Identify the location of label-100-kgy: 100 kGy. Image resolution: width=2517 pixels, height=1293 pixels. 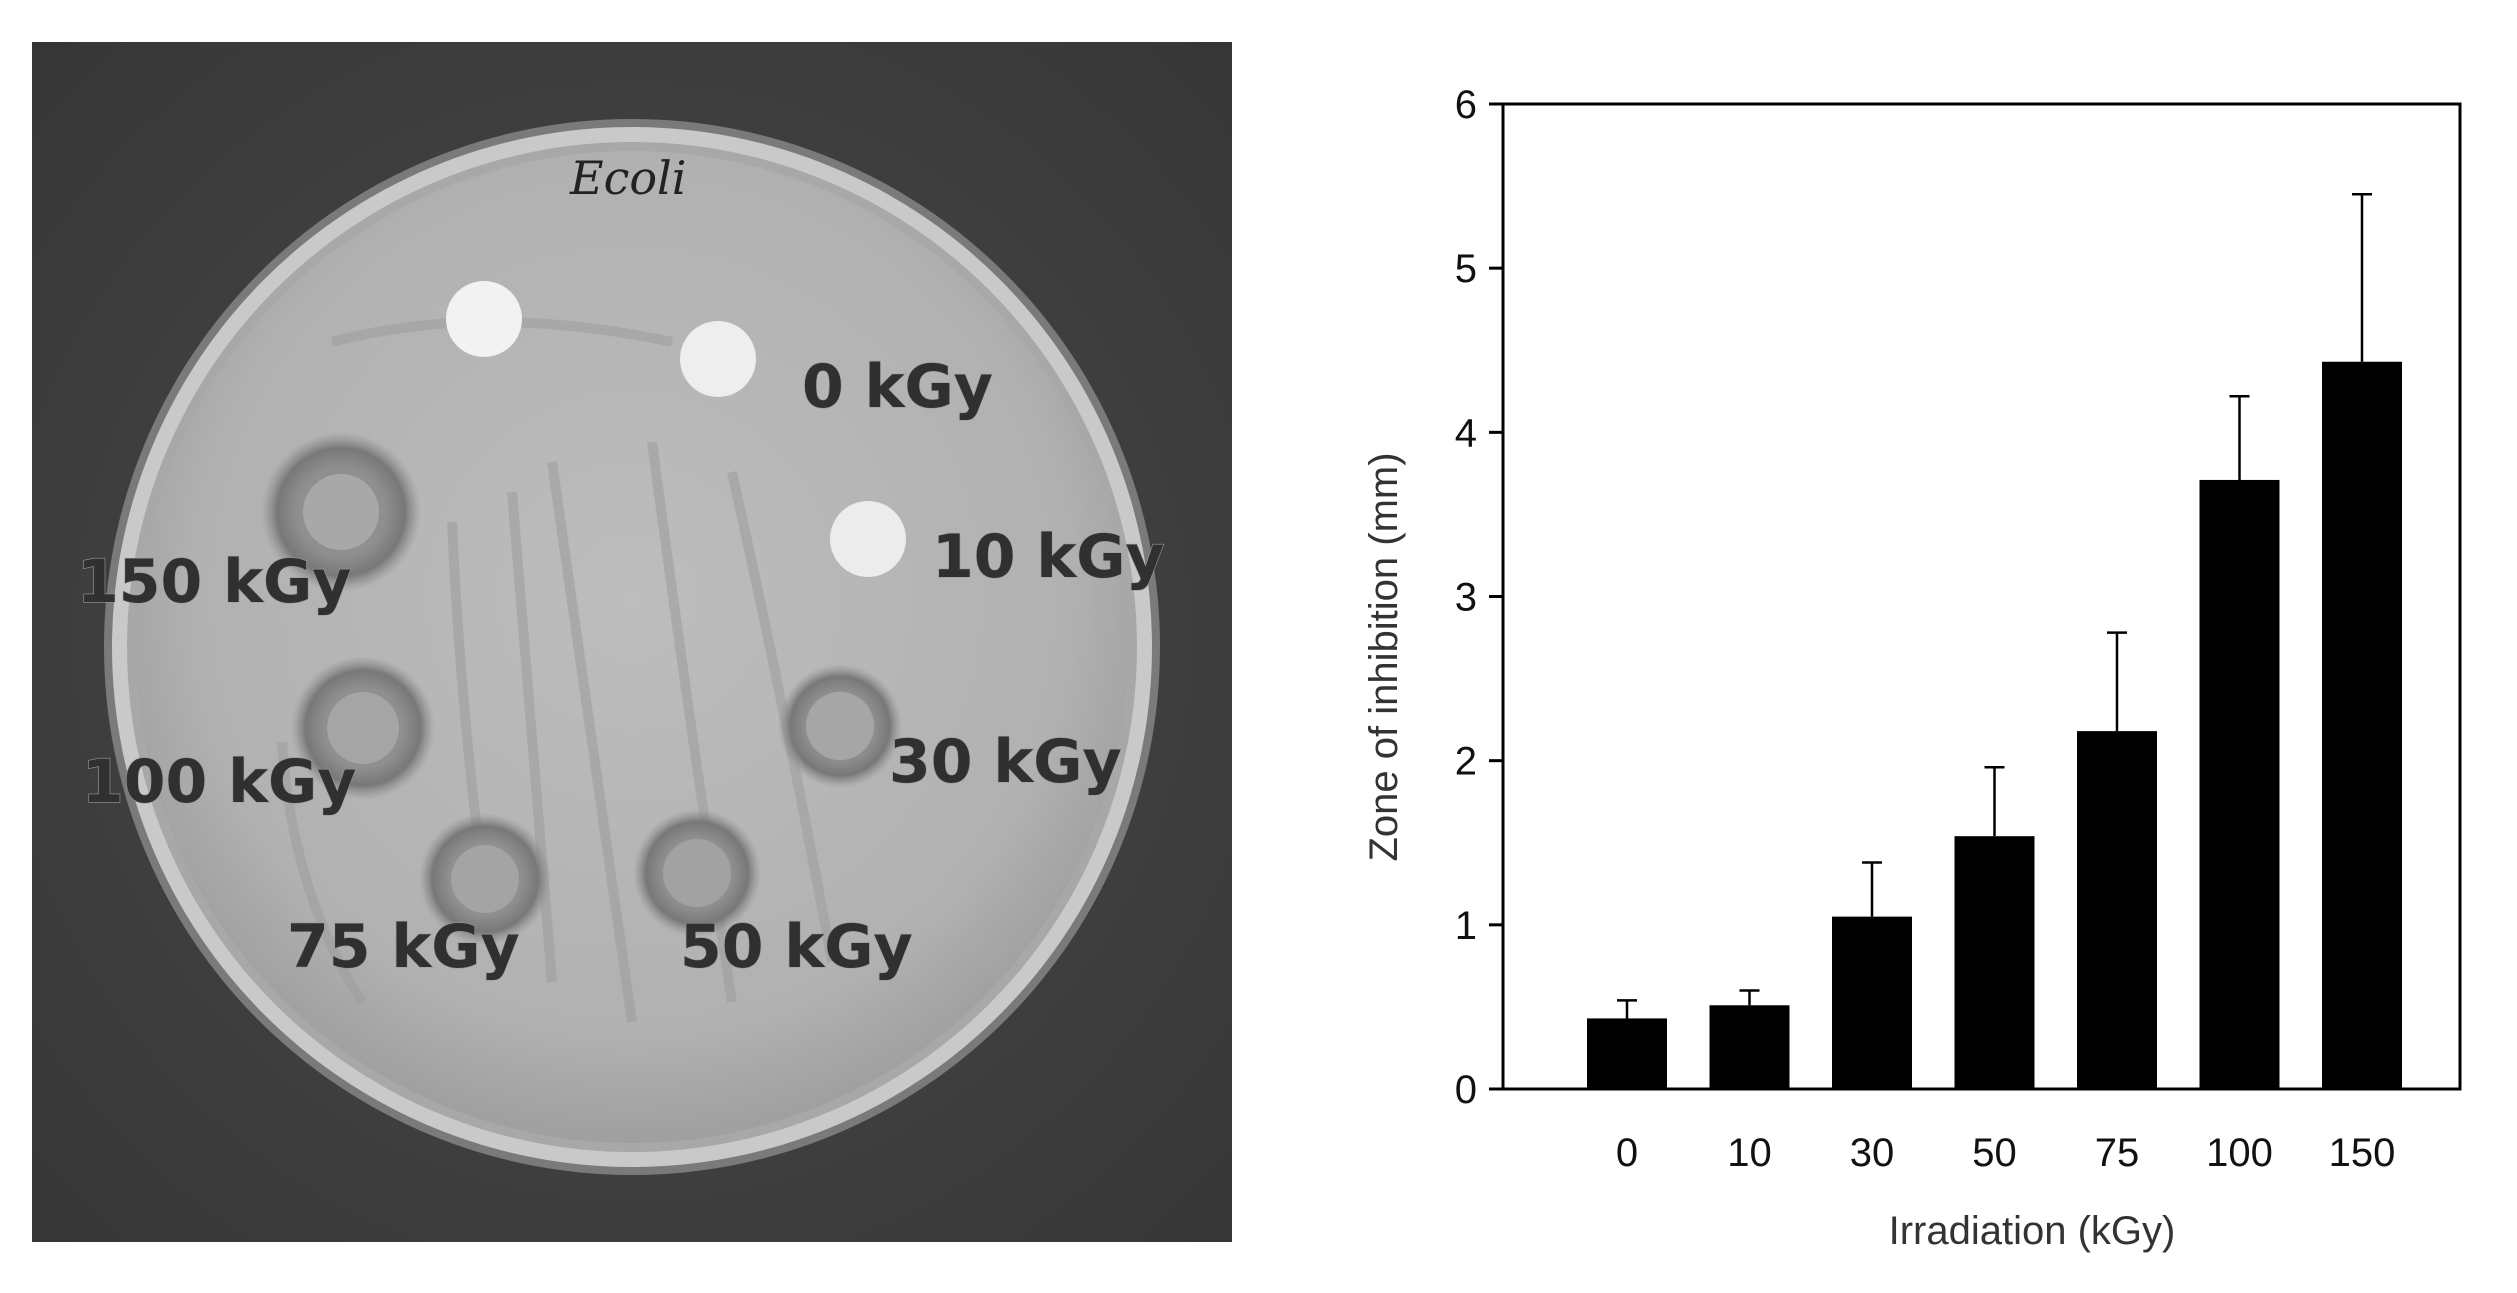
(219, 782).